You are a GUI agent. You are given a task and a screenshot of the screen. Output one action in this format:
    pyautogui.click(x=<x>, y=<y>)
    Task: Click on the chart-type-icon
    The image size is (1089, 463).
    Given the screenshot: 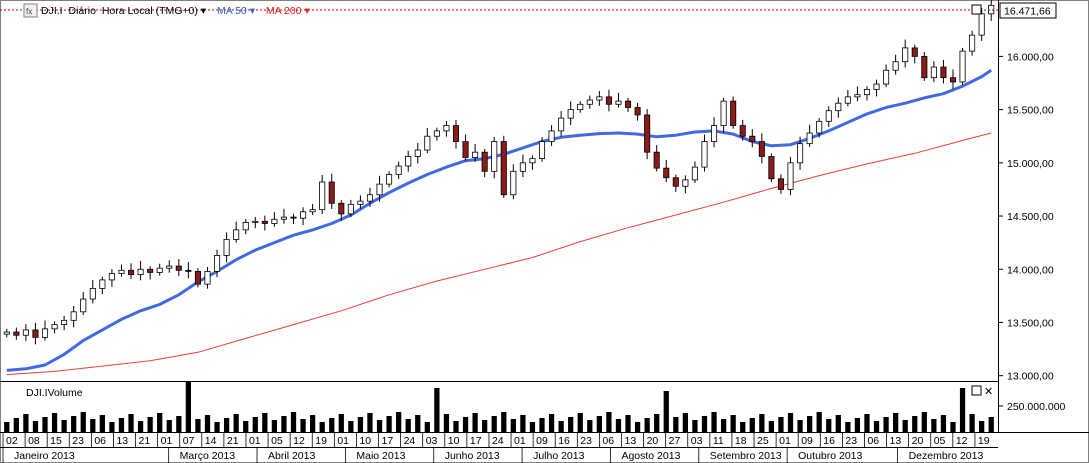 What is the action you would take?
    pyautogui.click(x=30, y=10)
    